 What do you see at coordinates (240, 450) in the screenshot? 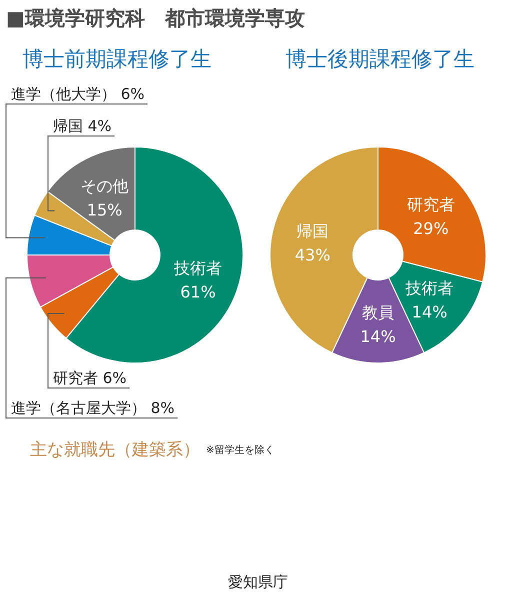
I see `text: ※留学生を除く` at bounding box center [240, 450].